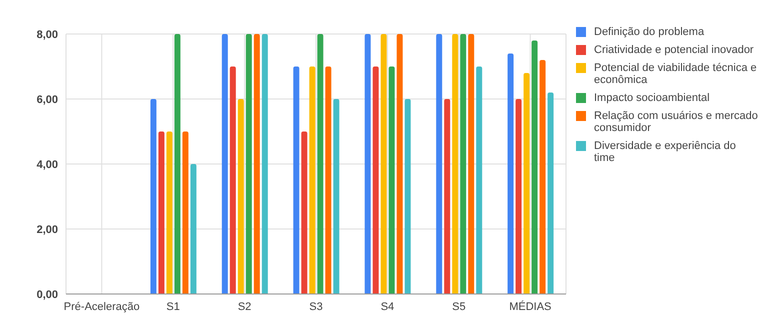 This screenshot has height=320, width=768. I want to click on x-tick-label: S1, so click(173, 306).